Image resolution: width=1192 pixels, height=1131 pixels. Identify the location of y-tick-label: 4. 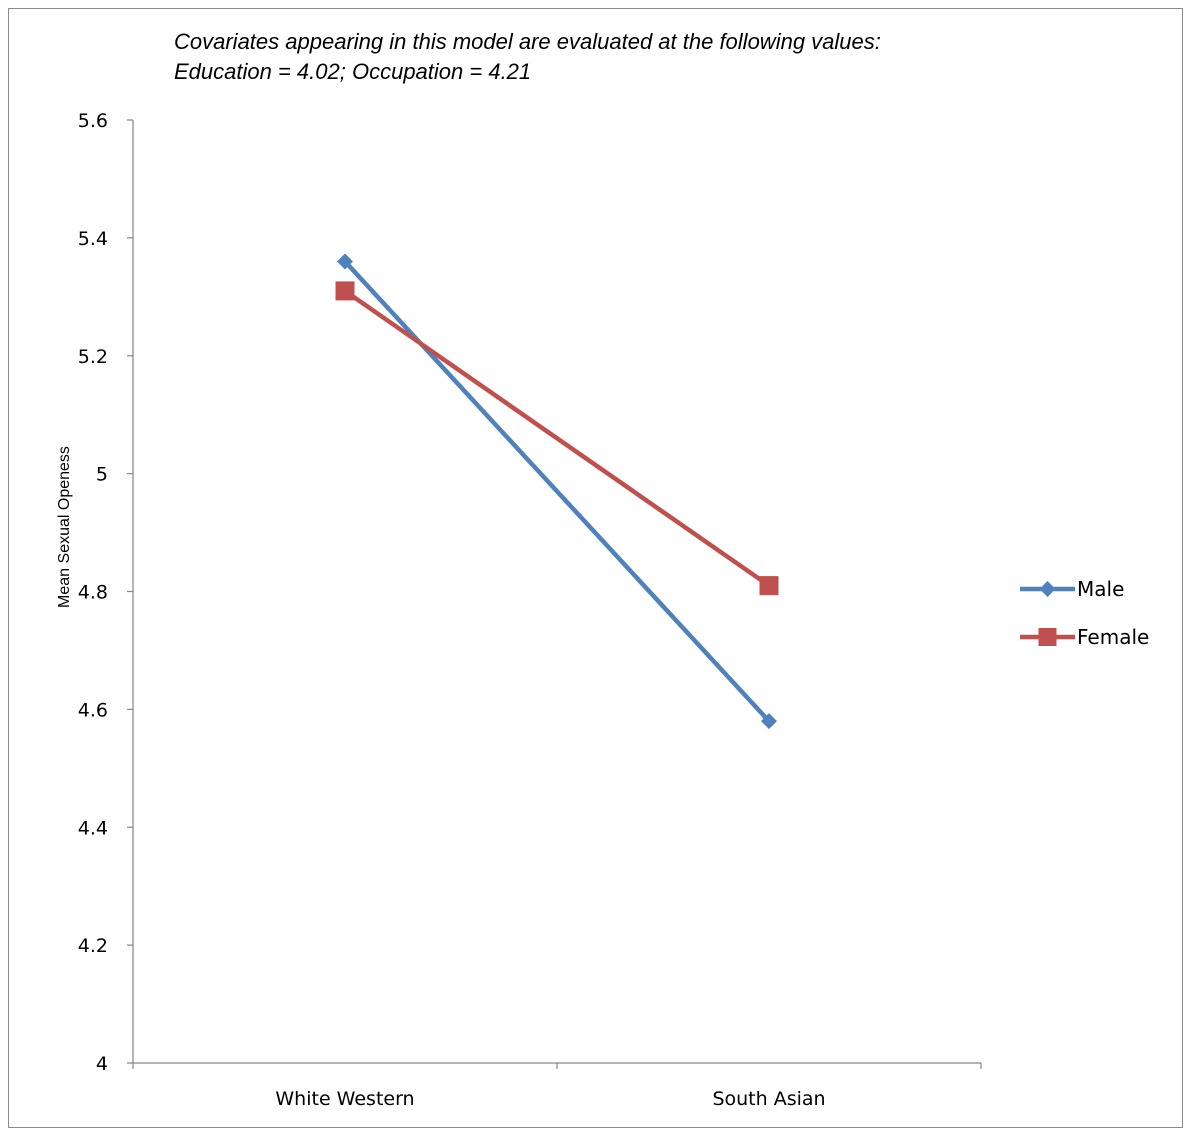
(102, 1064).